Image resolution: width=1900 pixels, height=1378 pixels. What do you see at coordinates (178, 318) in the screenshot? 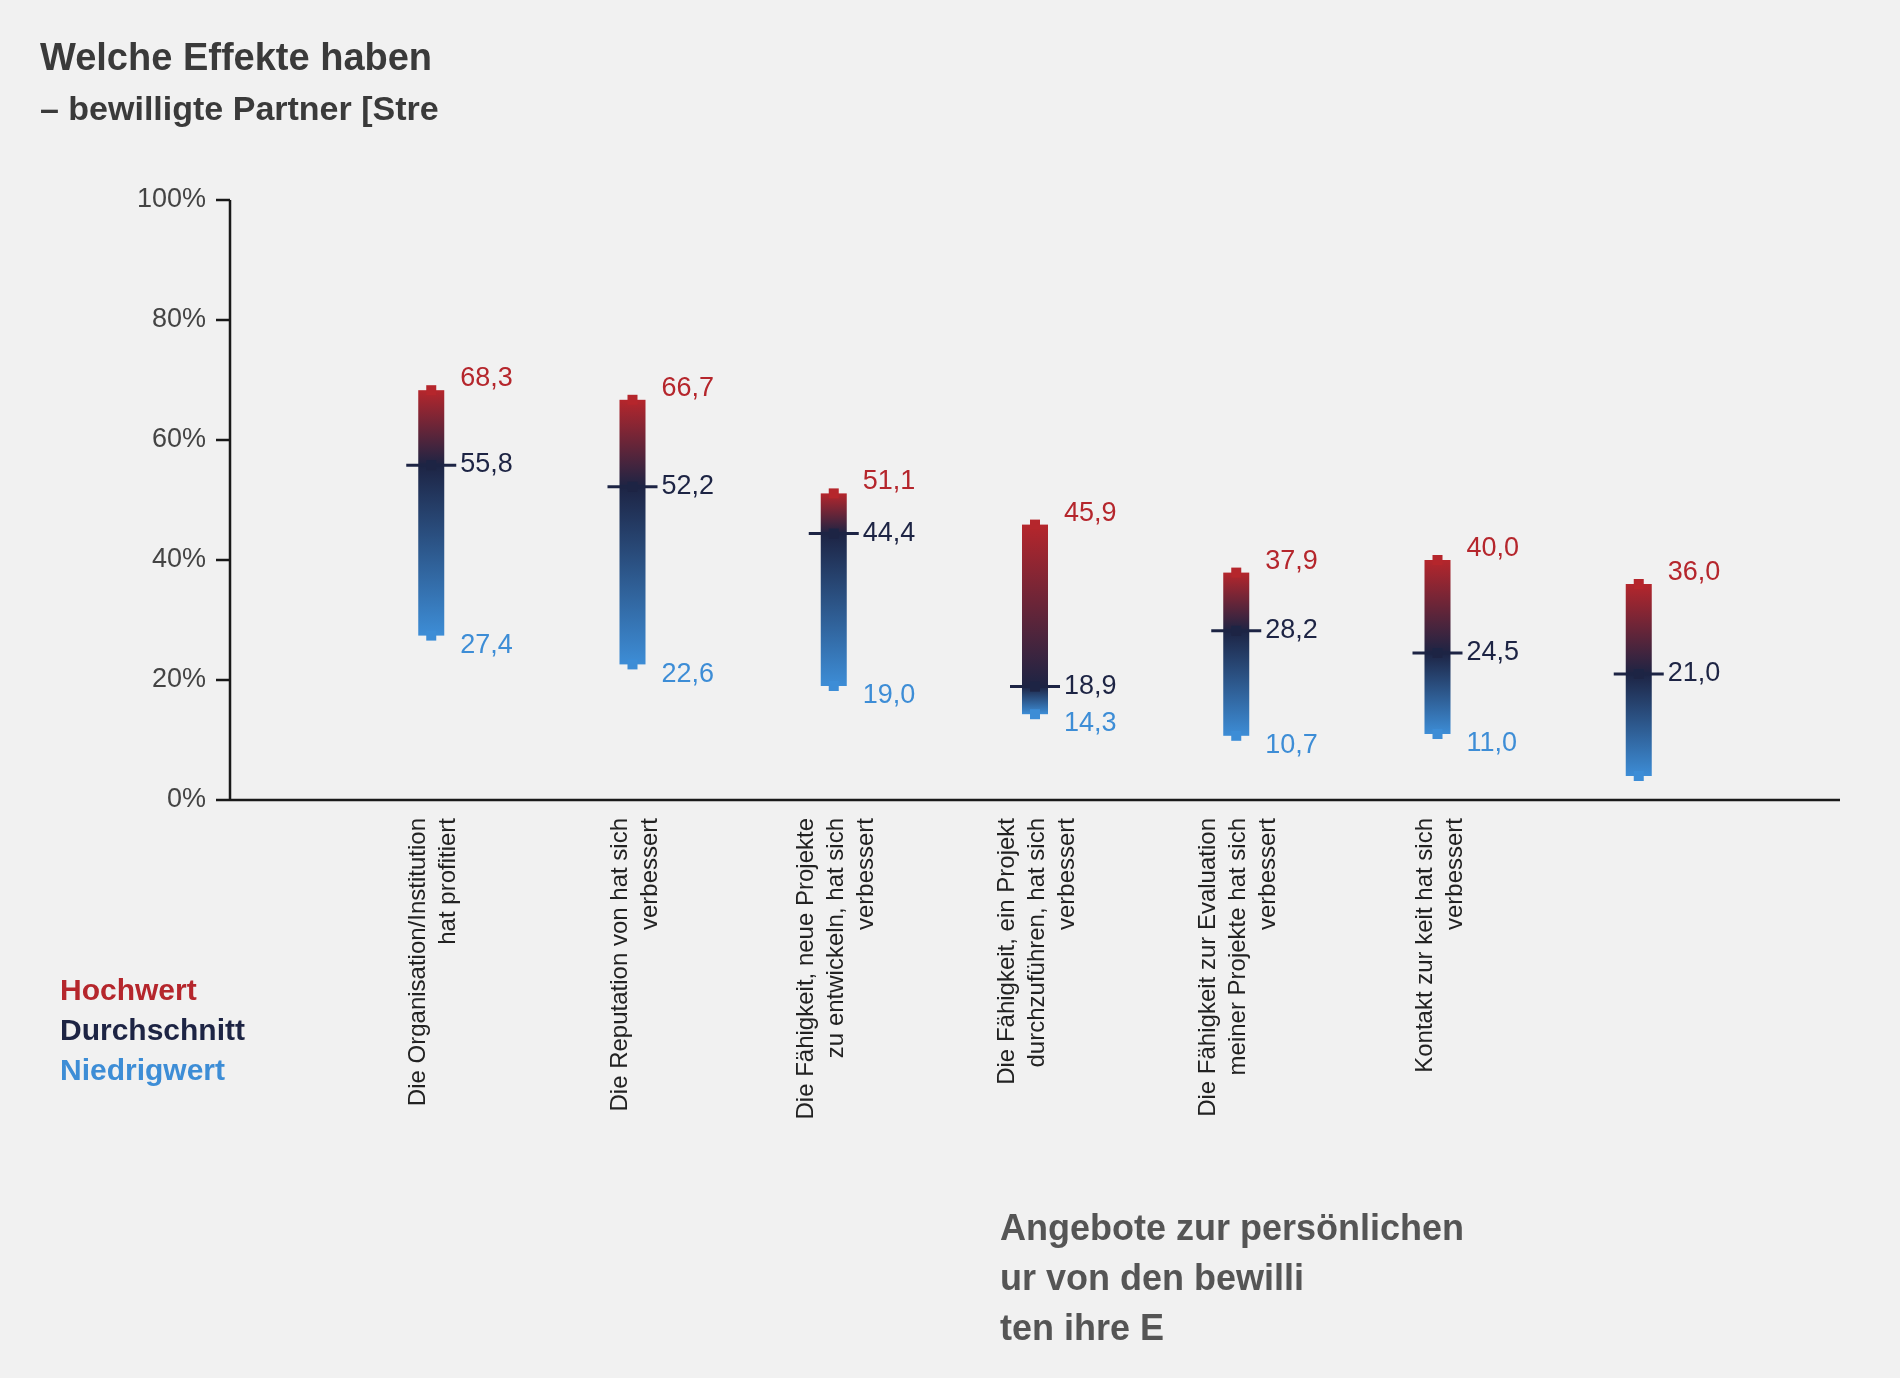
I see `y-tick-label: 80%` at bounding box center [178, 318].